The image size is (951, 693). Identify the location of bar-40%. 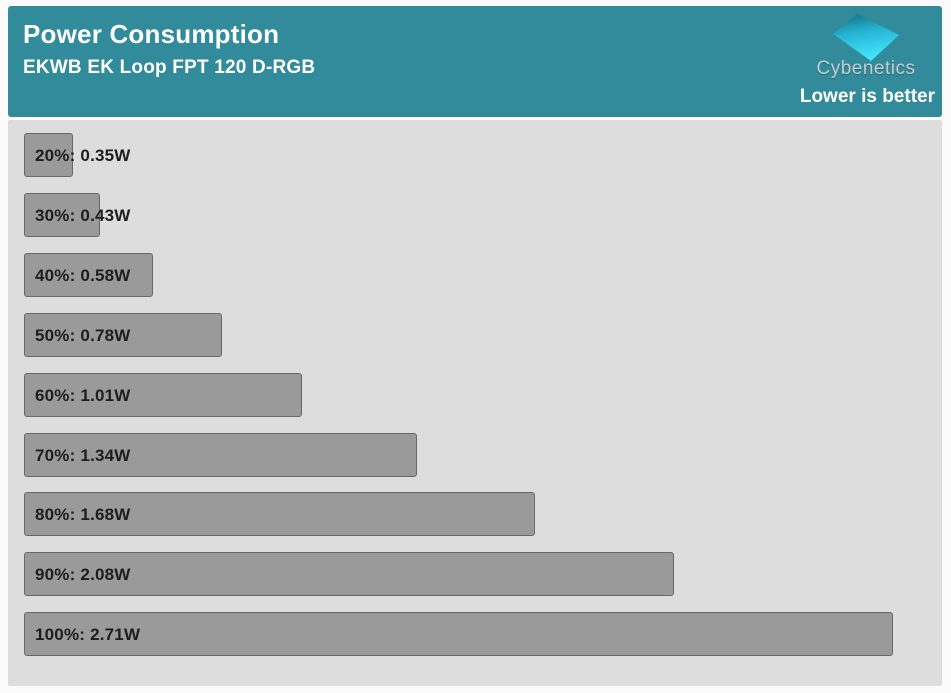
(88, 274).